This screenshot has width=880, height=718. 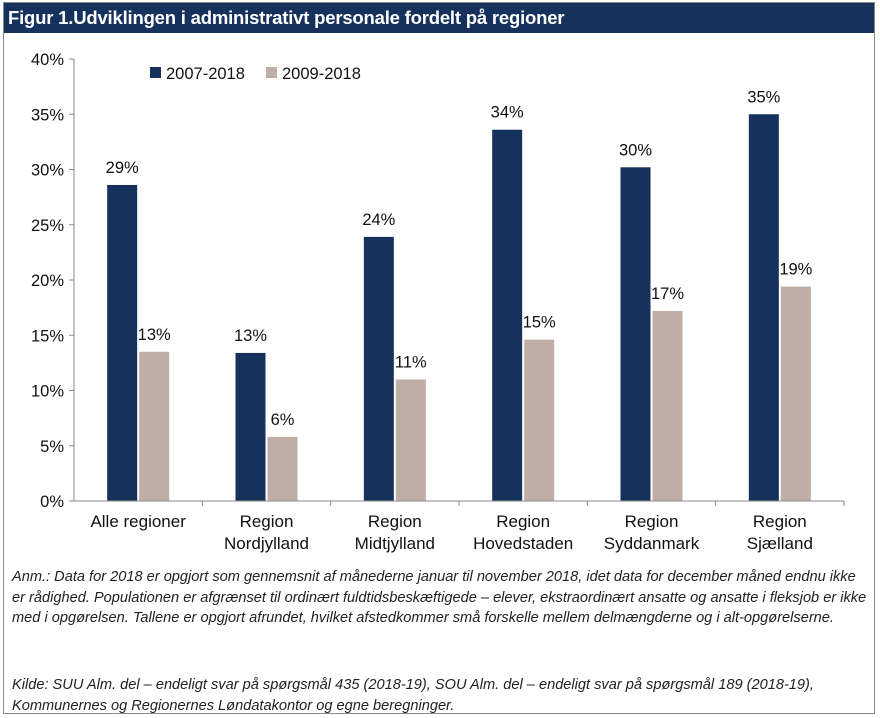 I want to click on y-tick-label: 20%, so click(x=47, y=281).